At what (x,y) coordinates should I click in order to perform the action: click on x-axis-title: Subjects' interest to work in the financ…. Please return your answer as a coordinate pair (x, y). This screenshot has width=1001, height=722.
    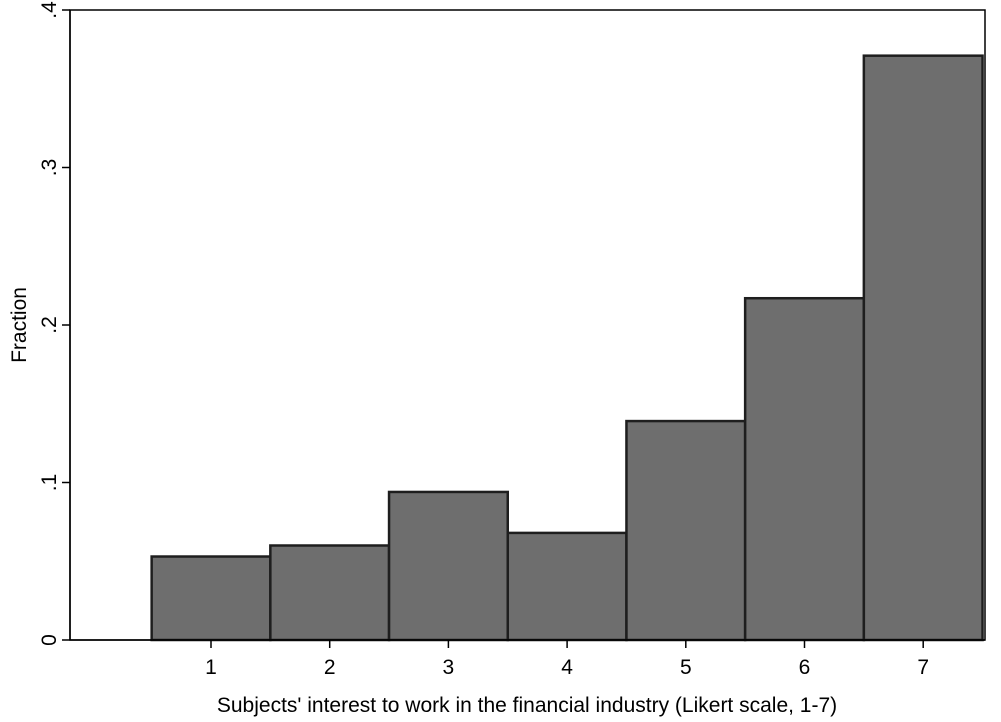
    Looking at the image, I should click on (527, 705).